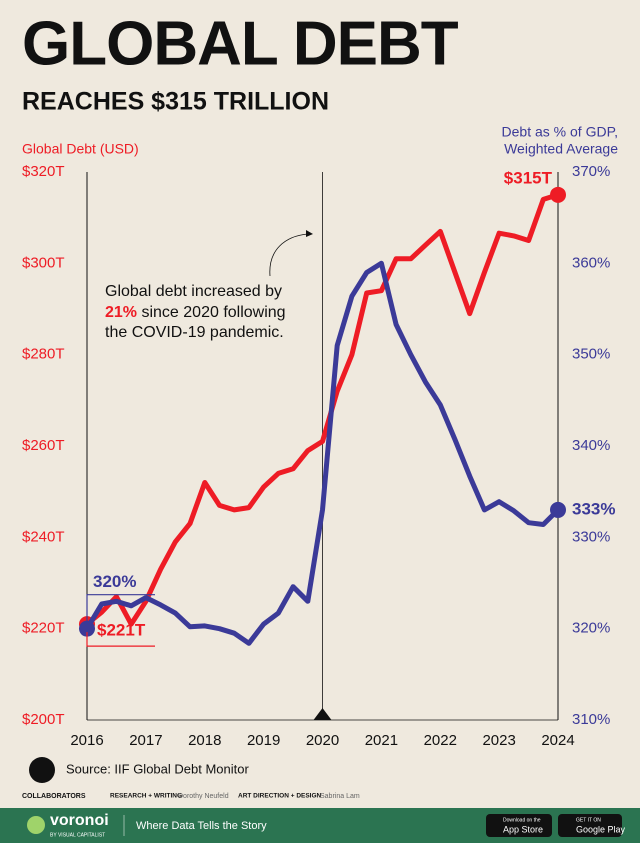 This screenshot has width=640, height=843. I want to click on x-tick-label: 2021, so click(381, 740).